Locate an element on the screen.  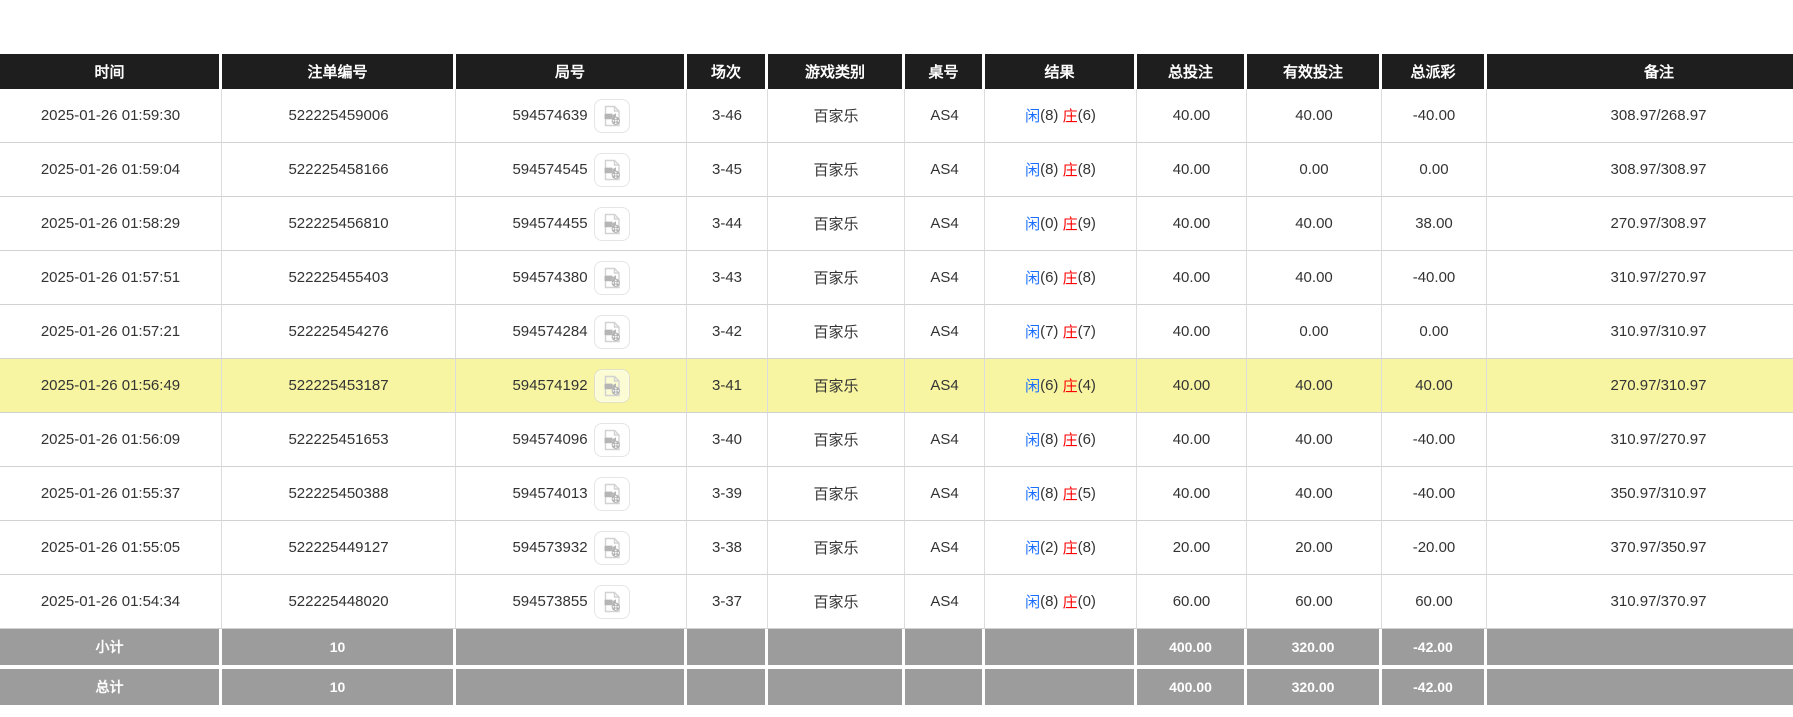
cell-remark: 310.97/370.97 is located at coordinates (1640, 602).